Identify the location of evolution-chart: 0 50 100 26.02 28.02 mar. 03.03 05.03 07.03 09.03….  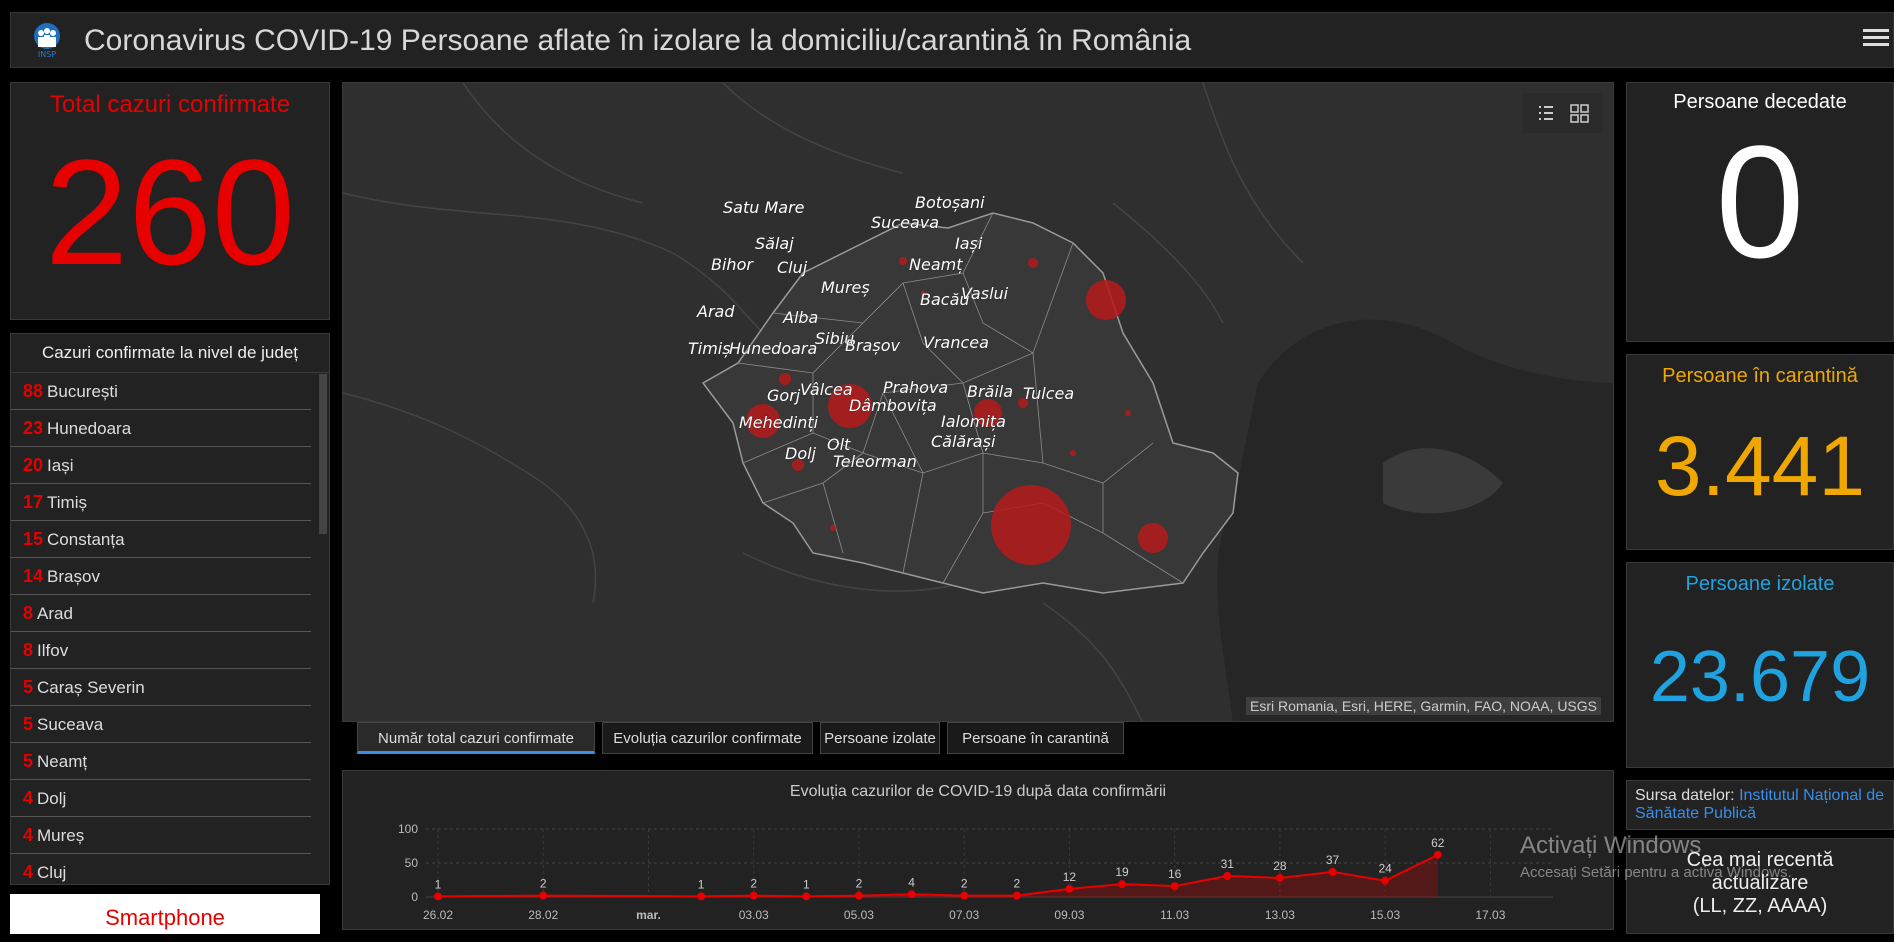
(978, 869).